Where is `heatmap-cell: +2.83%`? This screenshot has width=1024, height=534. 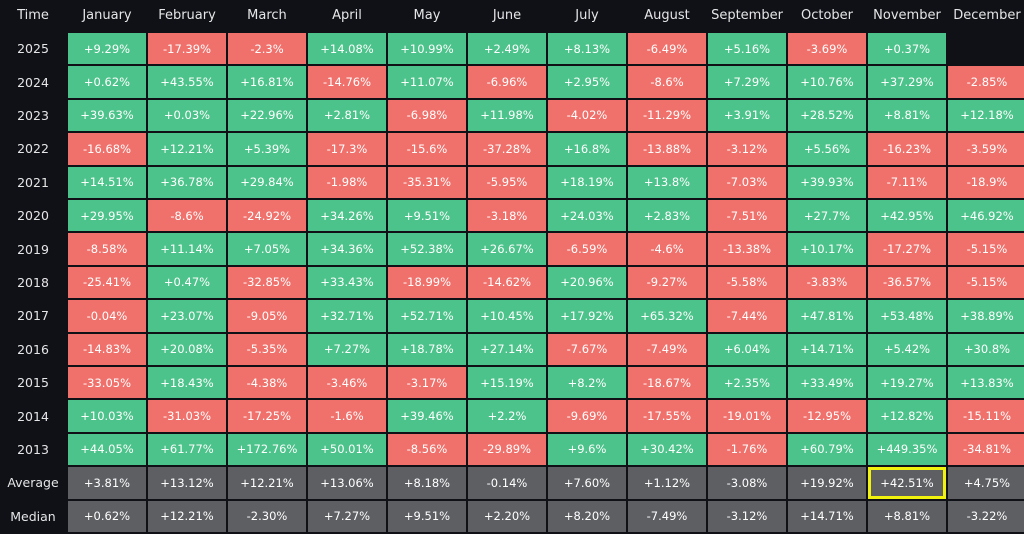 heatmap-cell: +2.83% is located at coordinates (667, 215).